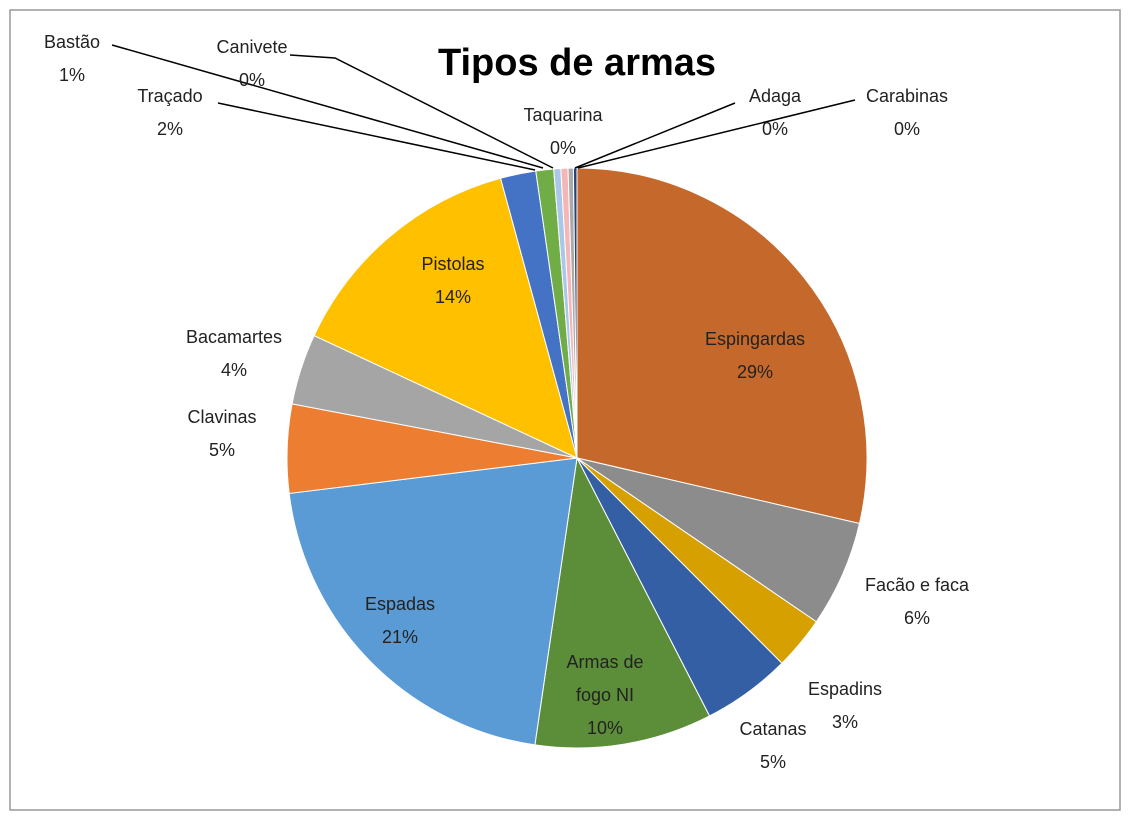 This screenshot has height=821, width=1131. Describe the element at coordinates (400, 637) in the screenshot. I see `slice-value-label: 21%` at that location.